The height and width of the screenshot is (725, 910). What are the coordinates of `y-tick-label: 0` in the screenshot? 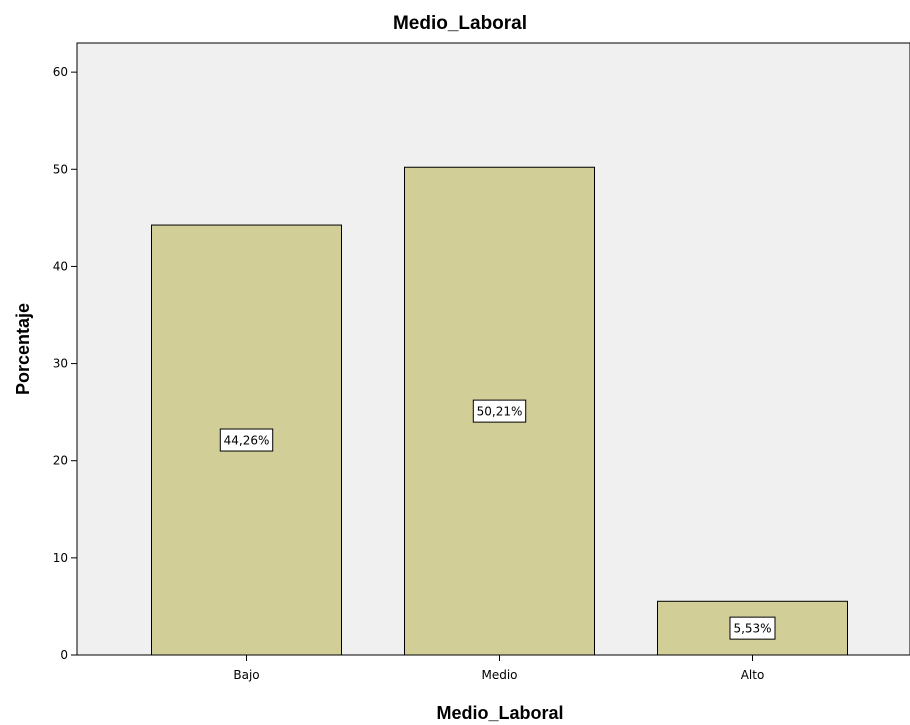 It's located at (64, 655).